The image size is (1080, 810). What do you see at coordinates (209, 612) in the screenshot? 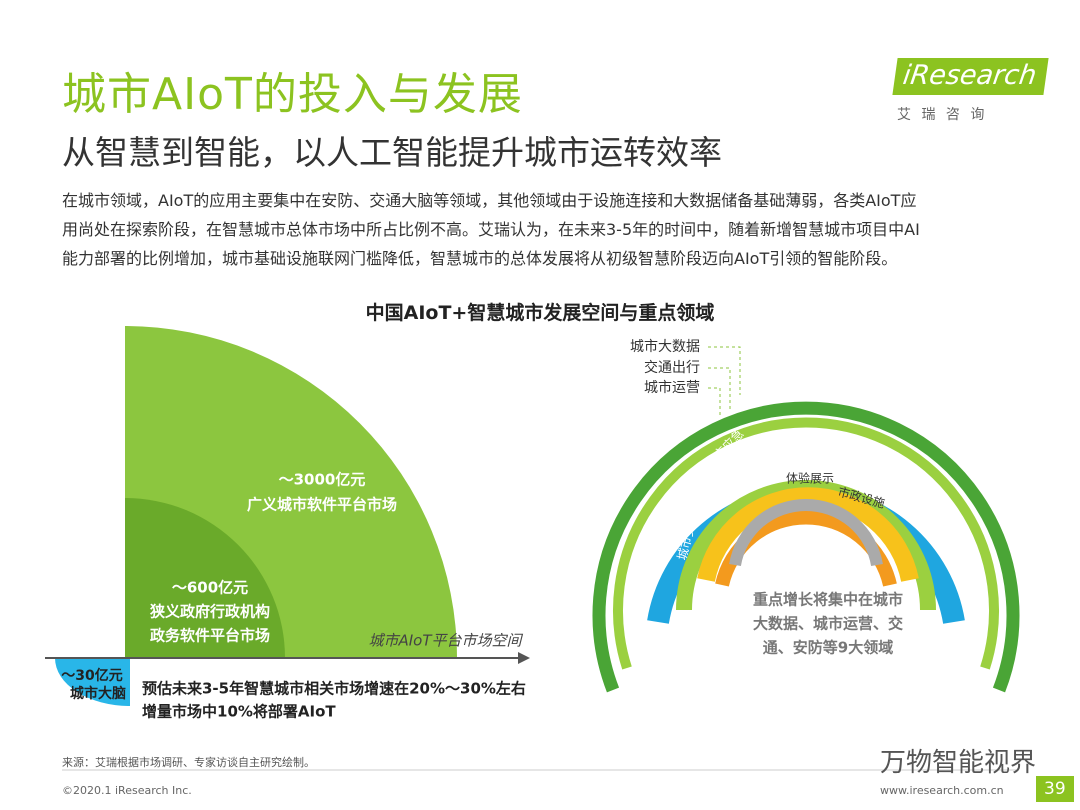
I see `label: 狭义政府行政机构` at bounding box center [209, 612].